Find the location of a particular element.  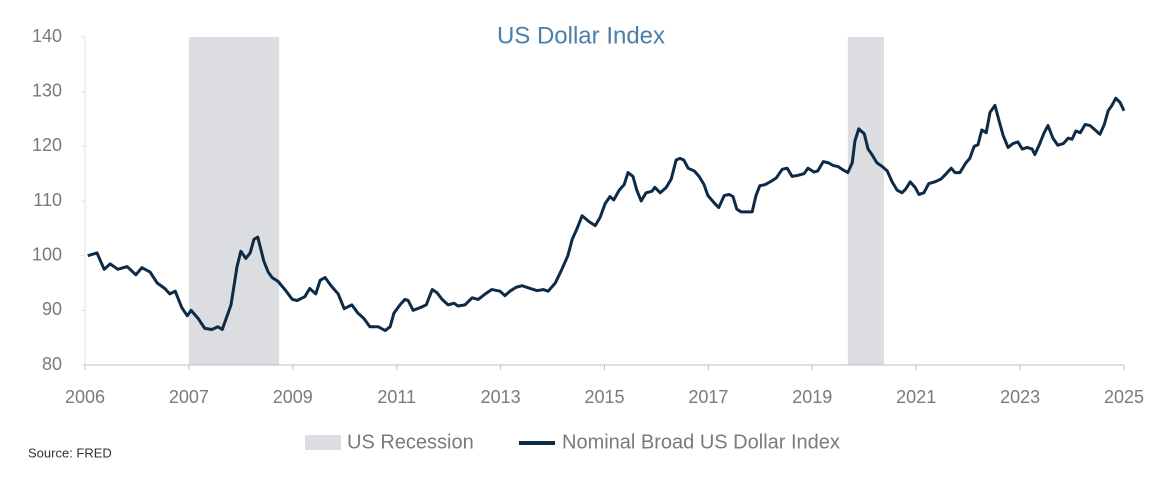

x-tick-label: 2009 is located at coordinates (293, 397).